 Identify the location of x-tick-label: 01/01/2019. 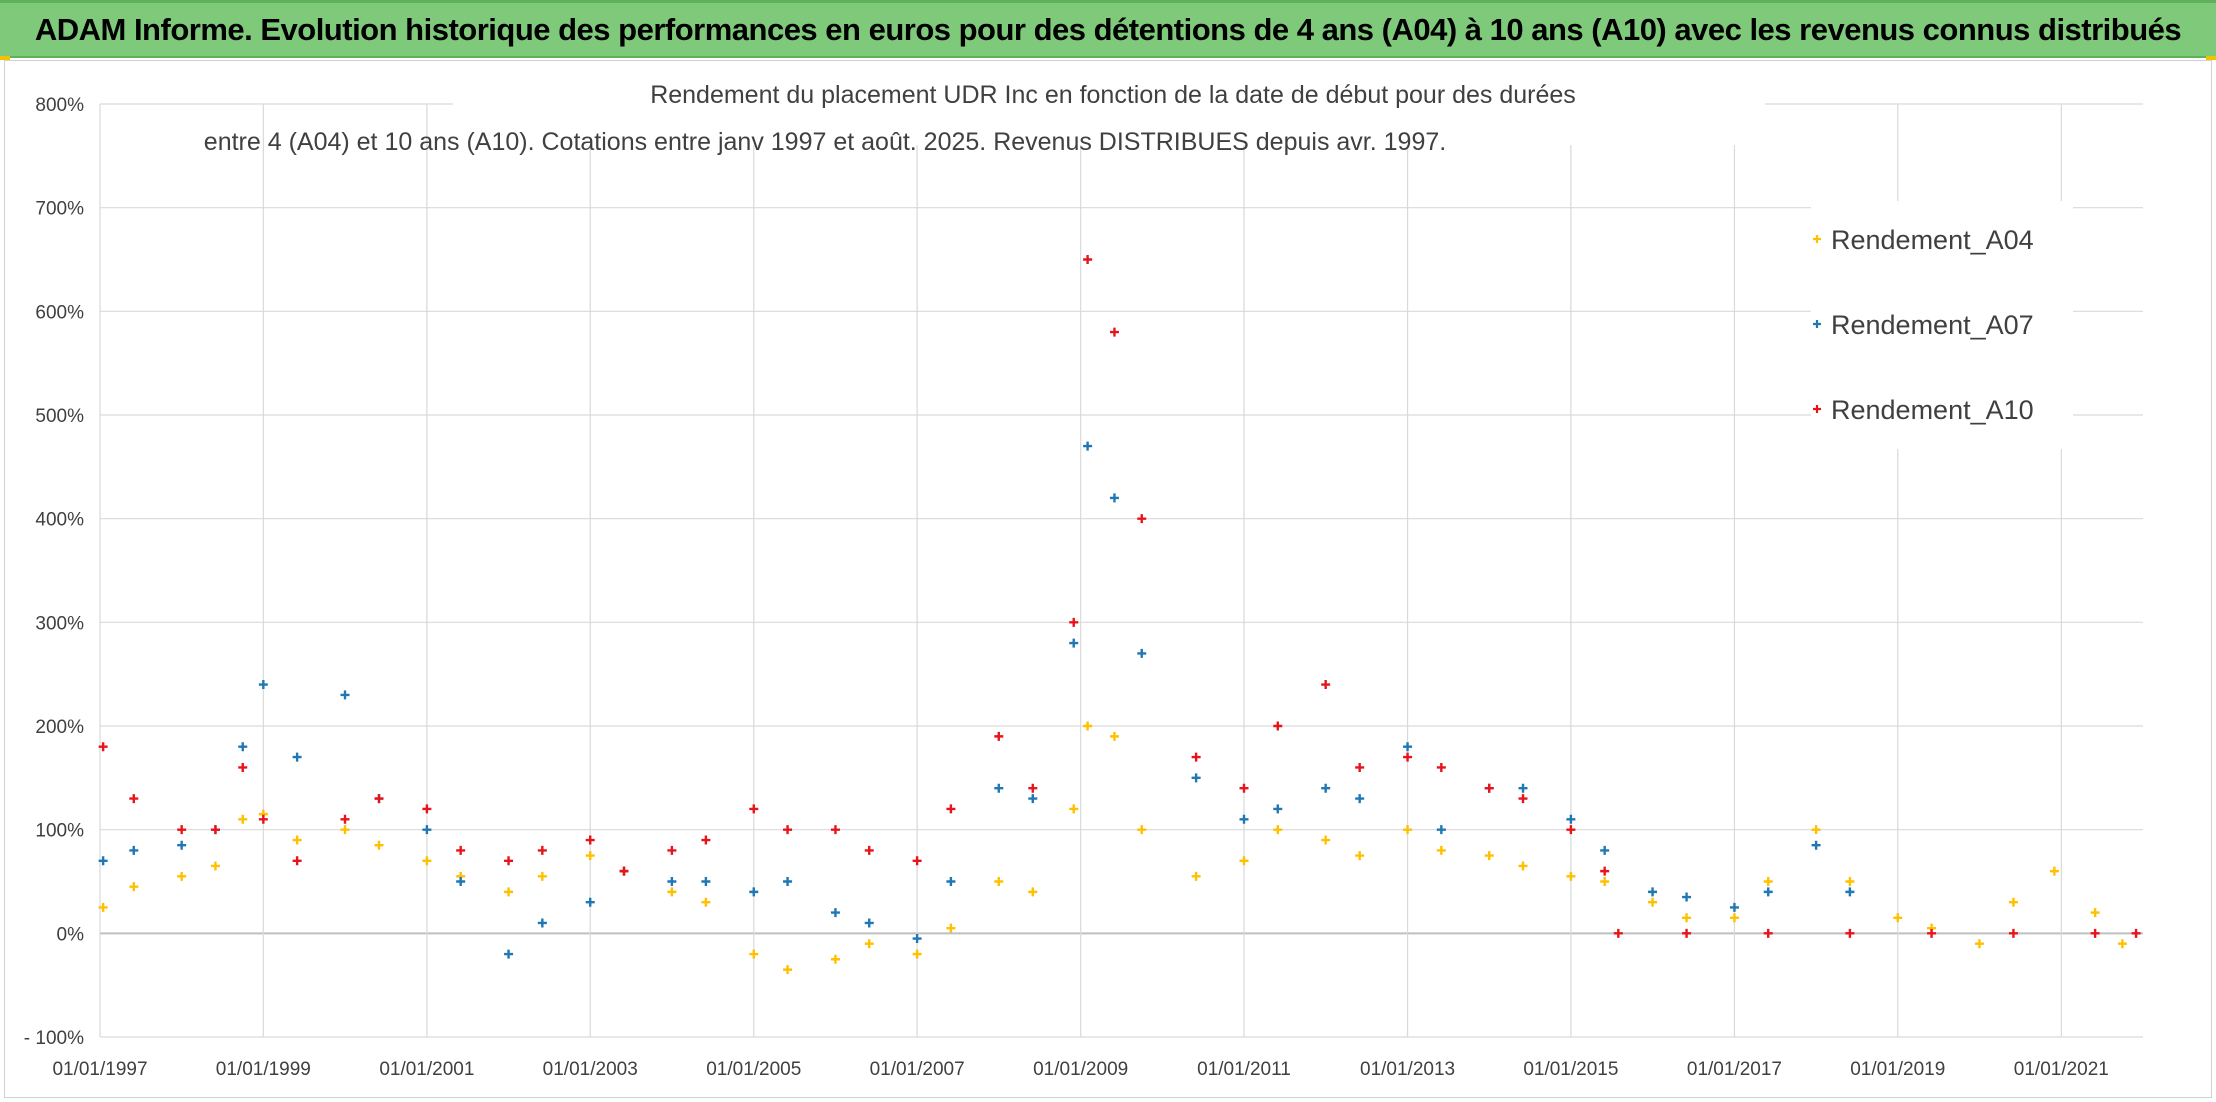
(1897, 1069).